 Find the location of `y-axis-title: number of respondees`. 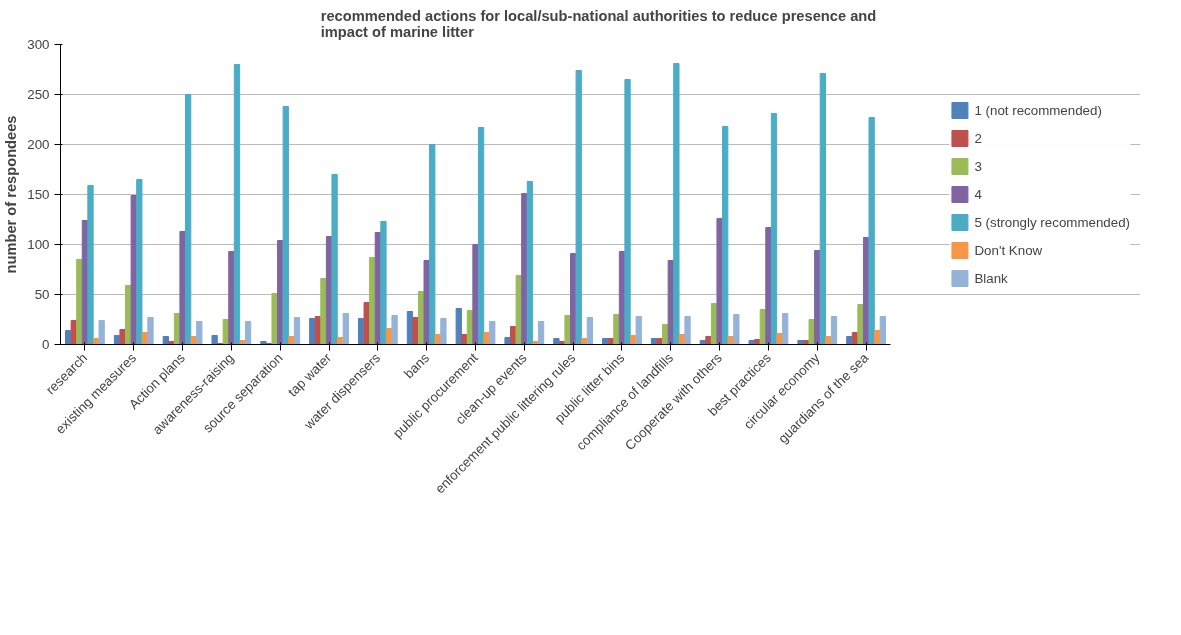

y-axis-title: number of respondees is located at coordinates (11, 194).